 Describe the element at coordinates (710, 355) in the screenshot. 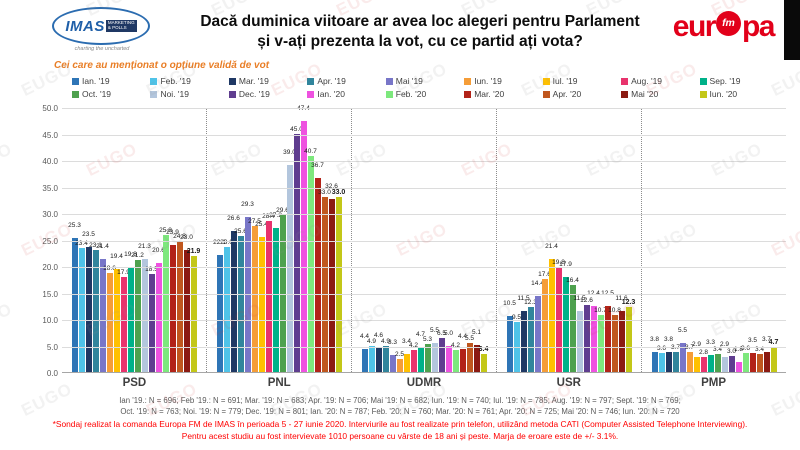

I see `bar-pmp-9: 3.3` at that location.